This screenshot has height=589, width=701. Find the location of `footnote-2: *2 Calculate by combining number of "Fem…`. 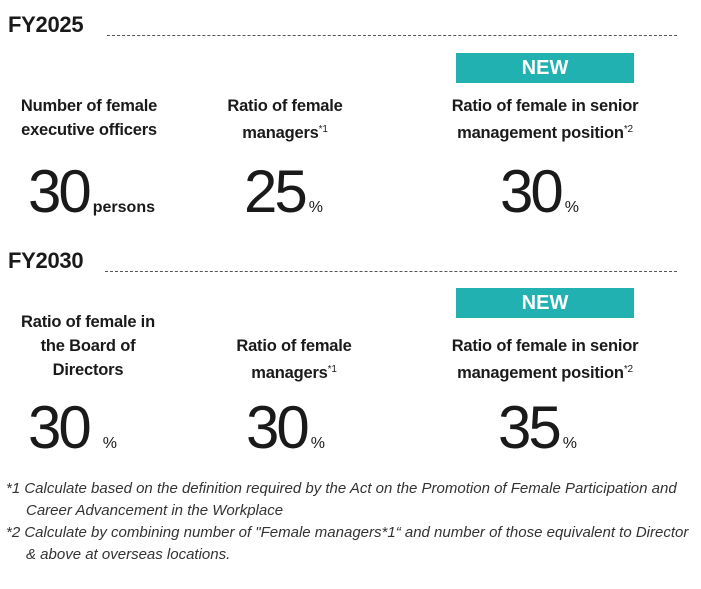

footnote-2: *2 Calculate by combining number of "Fem… is located at coordinates (347, 543).